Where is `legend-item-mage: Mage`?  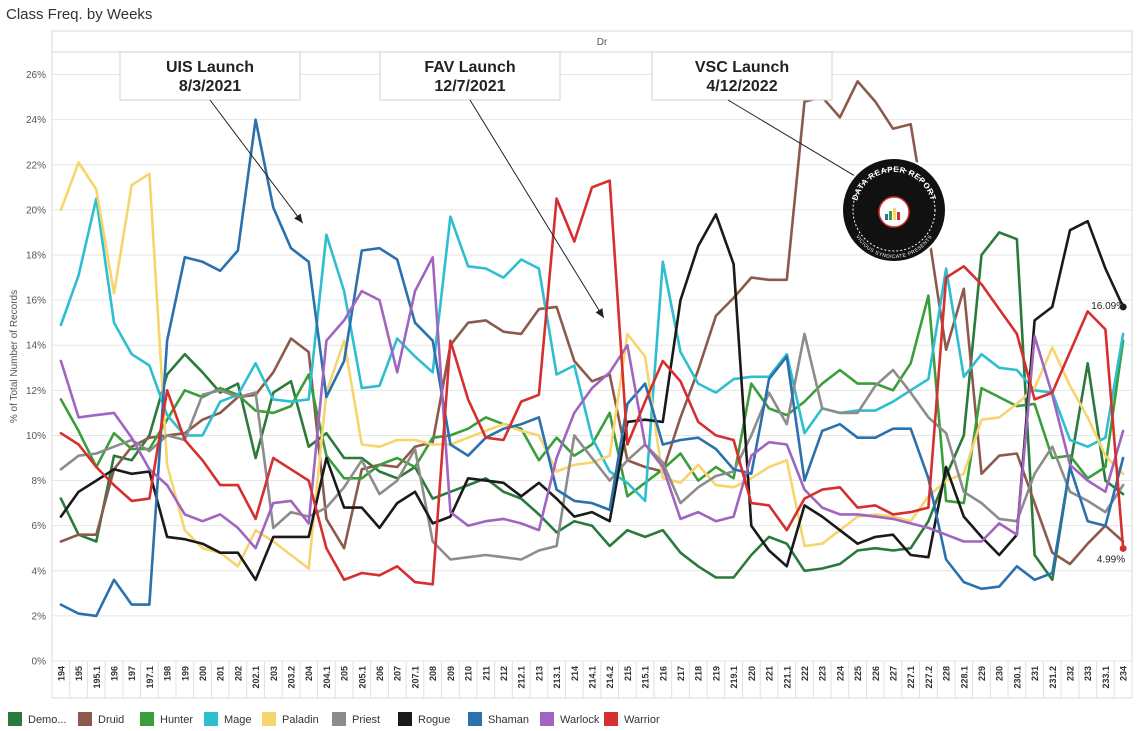
legend-item-mage: Mage is located at coordinates (228, 719).